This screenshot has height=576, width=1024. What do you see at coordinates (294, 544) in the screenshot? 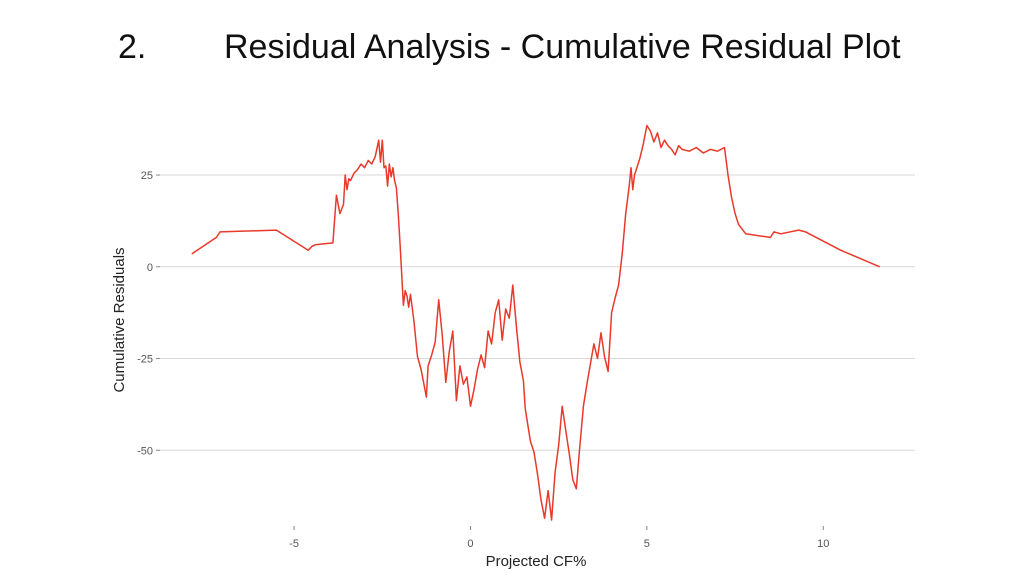
I see `x-tick-label: -5` at bounding box center [294, 544].